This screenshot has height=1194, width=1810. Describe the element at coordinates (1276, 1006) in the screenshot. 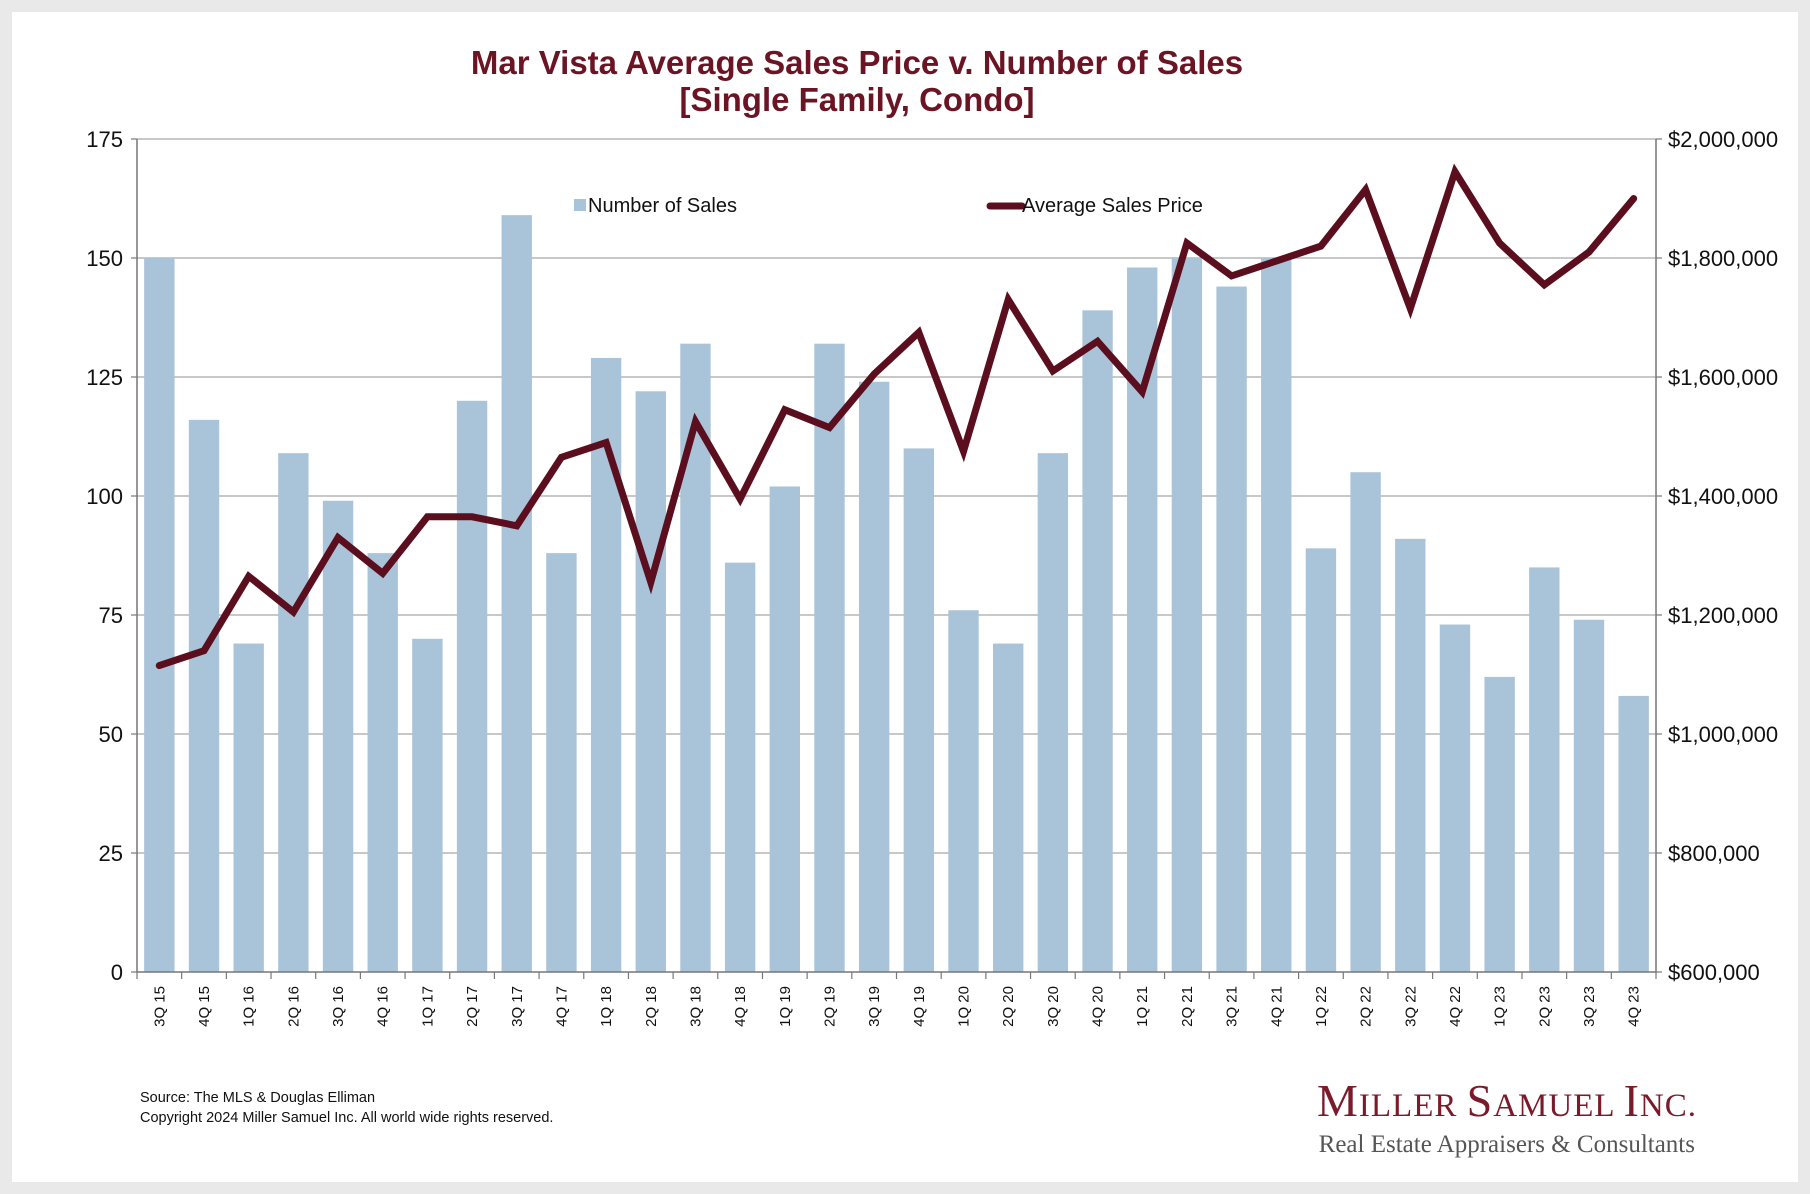

I see `category-tick-label: 4Q 21` at that location.